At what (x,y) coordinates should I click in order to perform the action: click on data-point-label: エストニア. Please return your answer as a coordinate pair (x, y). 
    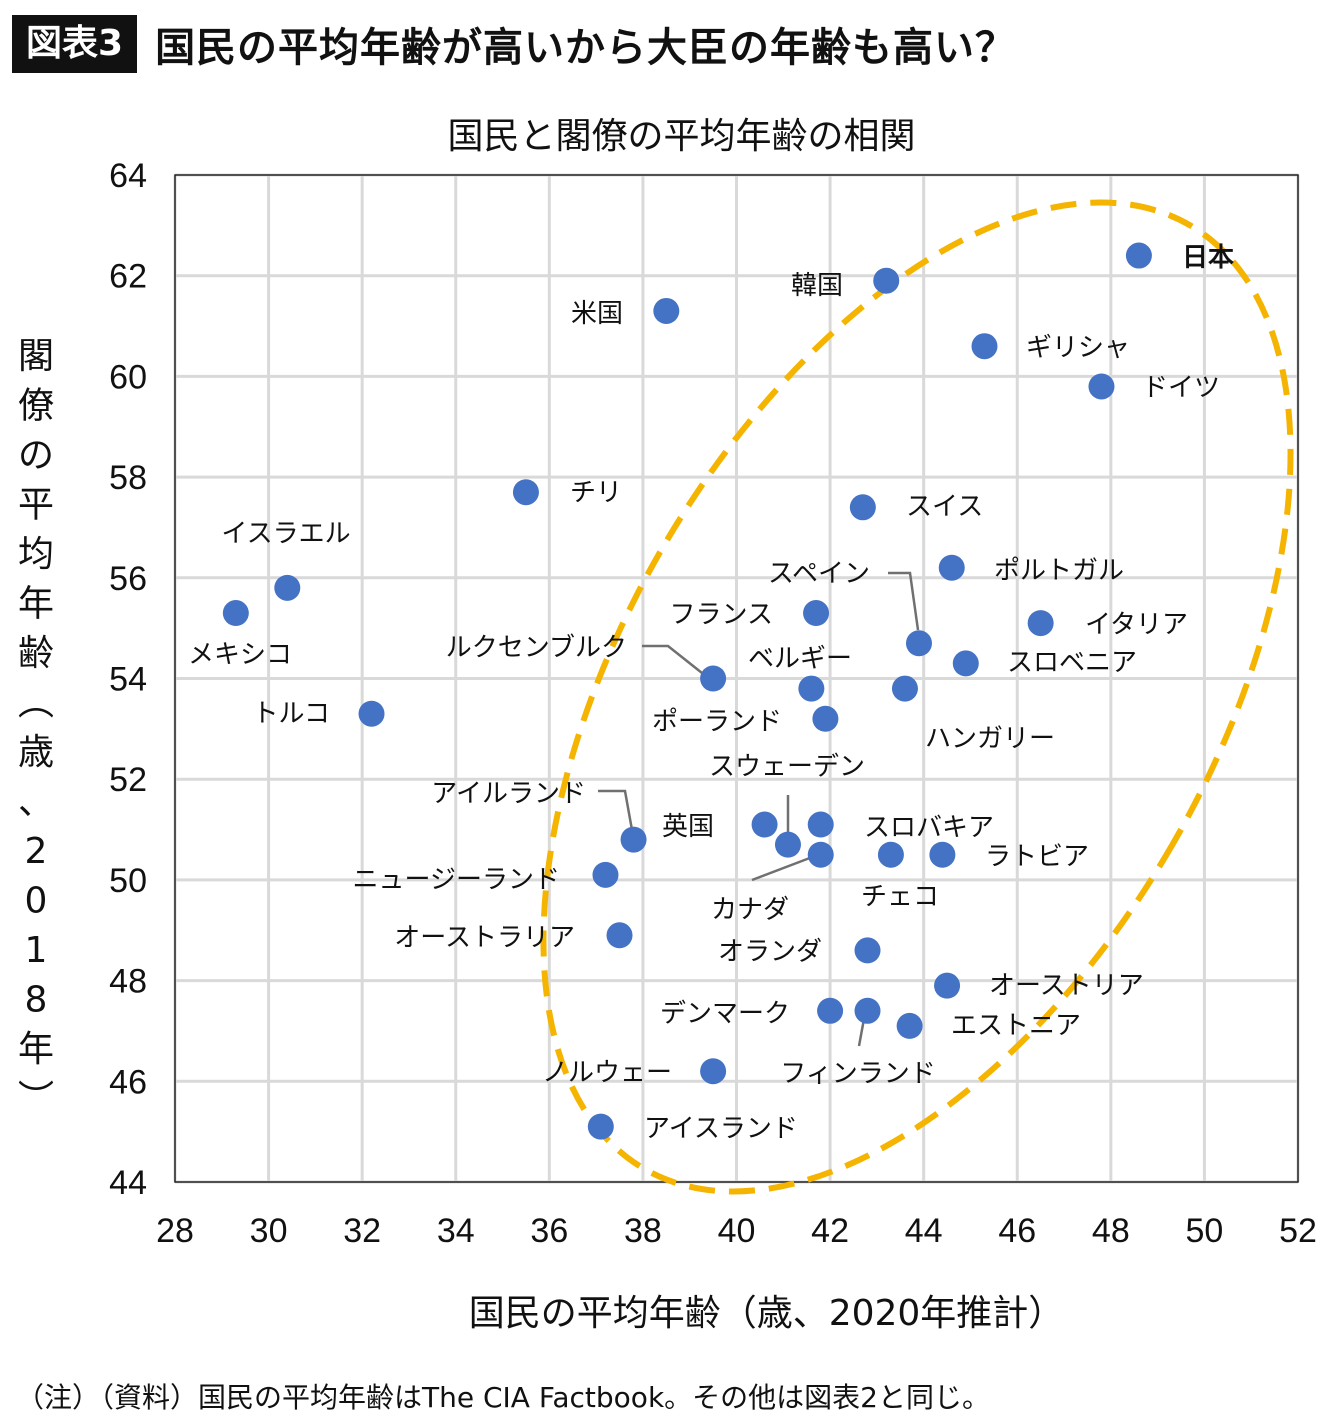
    Looking at the image, I should click on (1016, 1026).